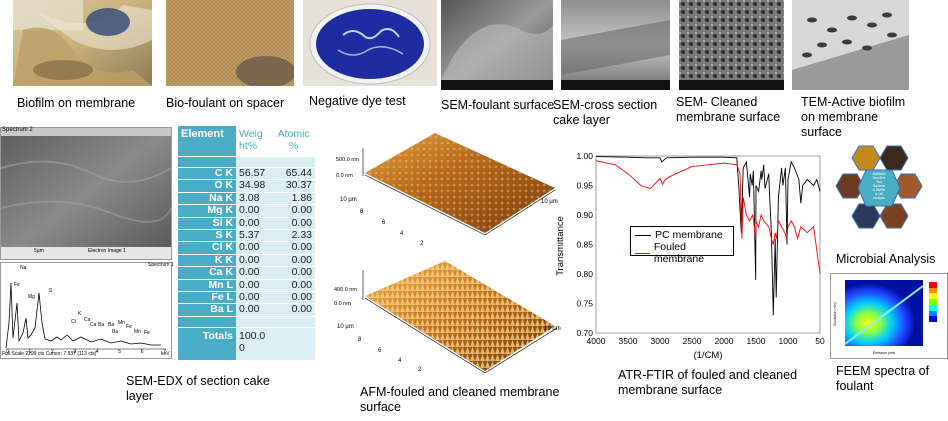 The width and height of the screenshot is (948, 421). I want to click on edx-peak-mn1: Mn, so click(121, 323).